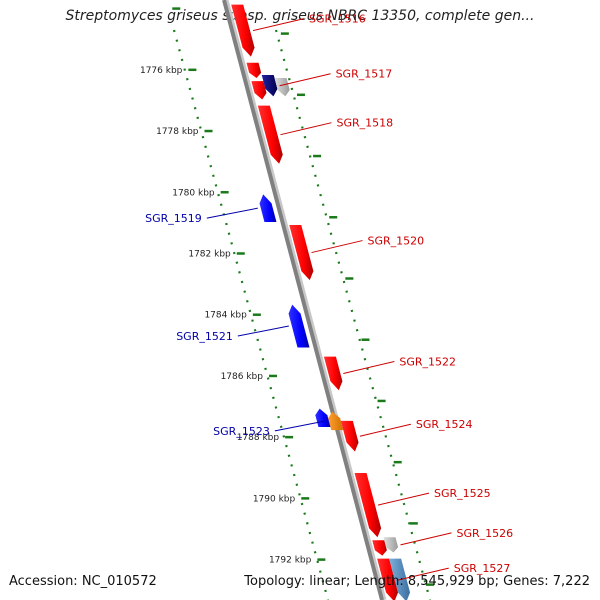 The image size is (600, 600). I want to click on tick-label: 1790 kbp, so click(274, 499).